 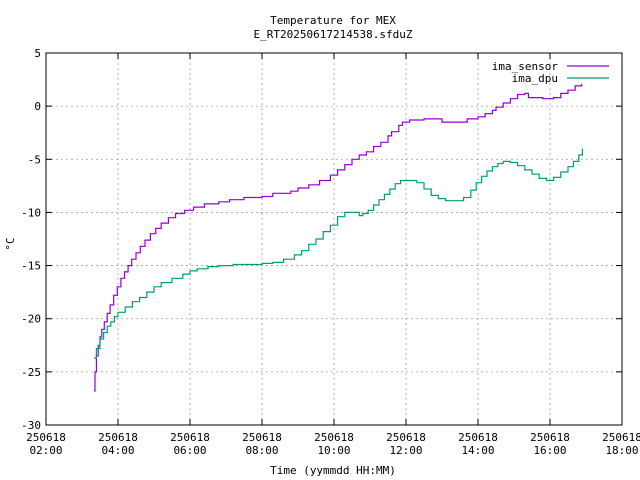 I want to click on x-tick-label-time: 12:00, so click(x=405, y=450).